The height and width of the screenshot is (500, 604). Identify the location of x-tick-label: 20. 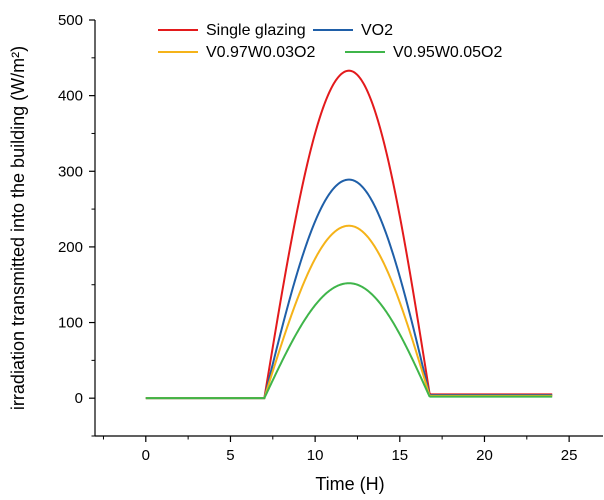
(484, 455).